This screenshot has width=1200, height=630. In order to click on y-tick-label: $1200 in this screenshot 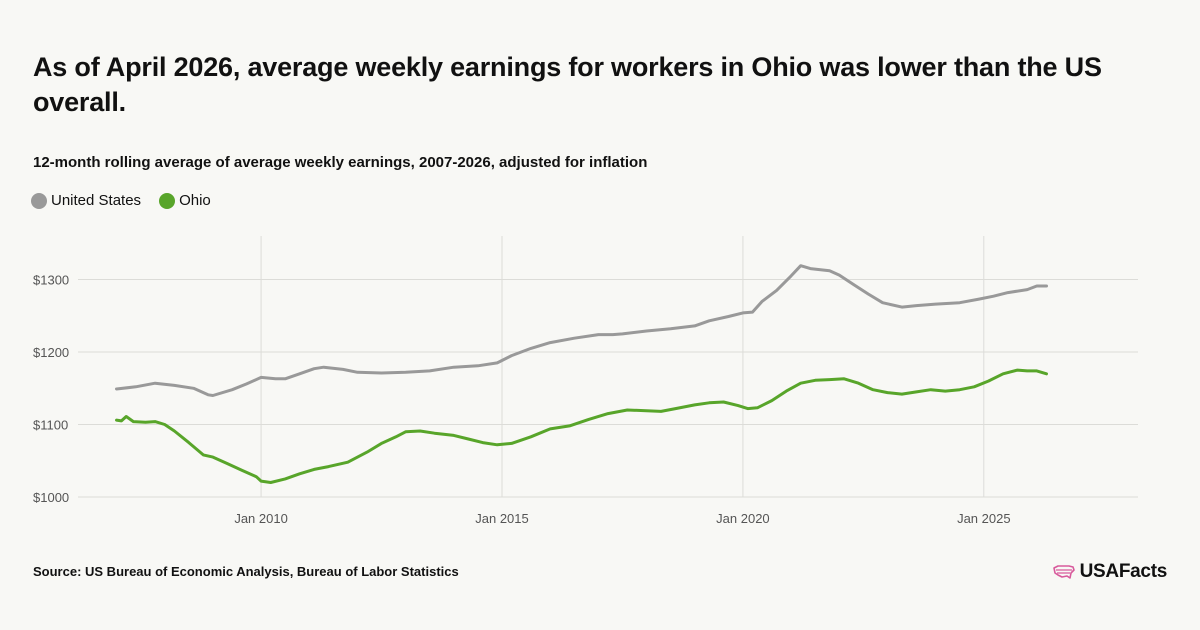, I will do `click(51, 352)`.